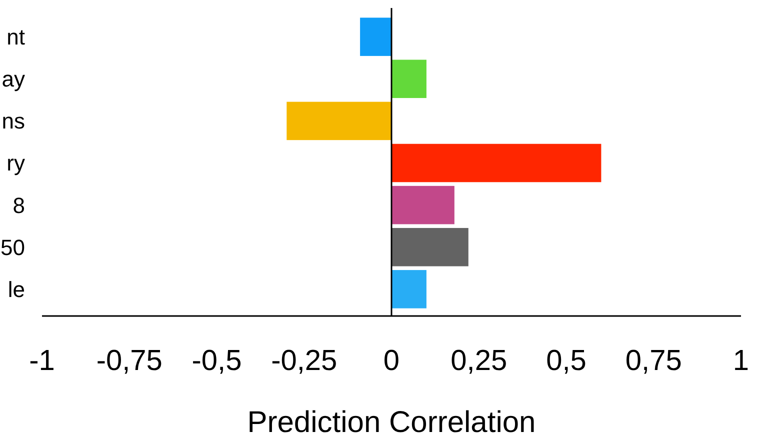 This screenshot has width=763, height=440. Describe the element at coordinates (13, 121) in the screenshot. I see `y-tick-label: ns` at that location.